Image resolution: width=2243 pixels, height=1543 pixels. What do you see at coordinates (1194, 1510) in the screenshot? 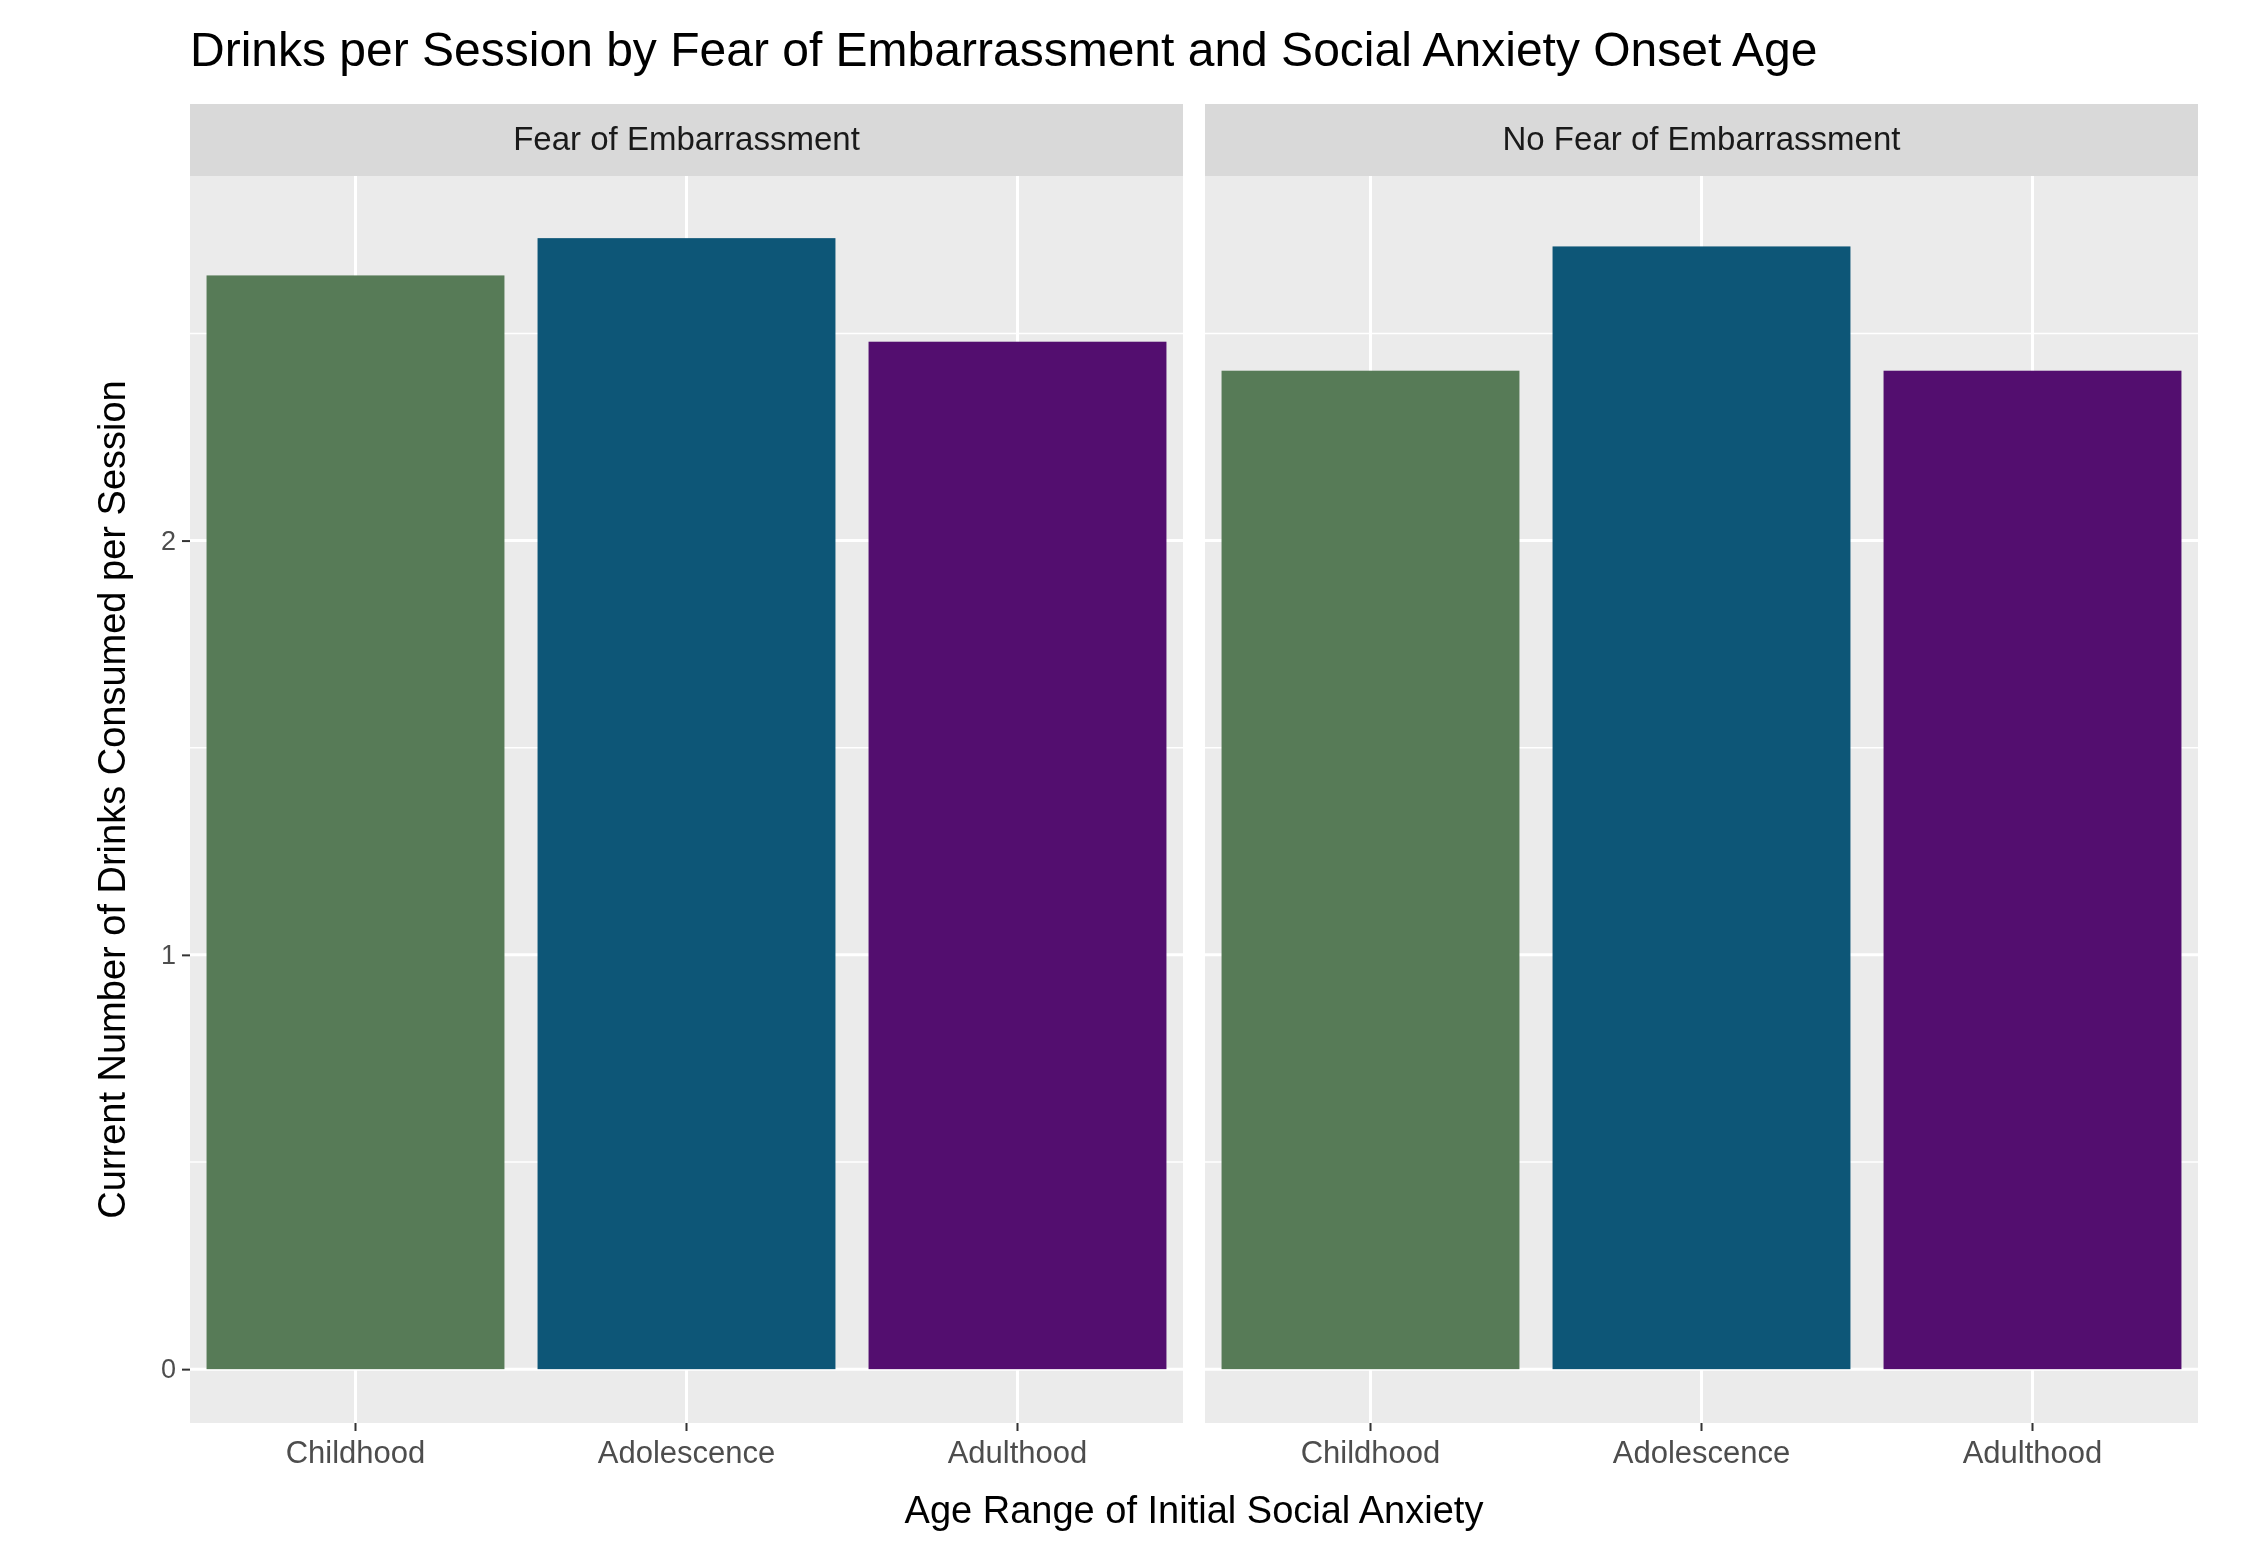
I see `x-axis-title: Age Range of Initial Social Anxiety` at bounding box center [1194, 1510].